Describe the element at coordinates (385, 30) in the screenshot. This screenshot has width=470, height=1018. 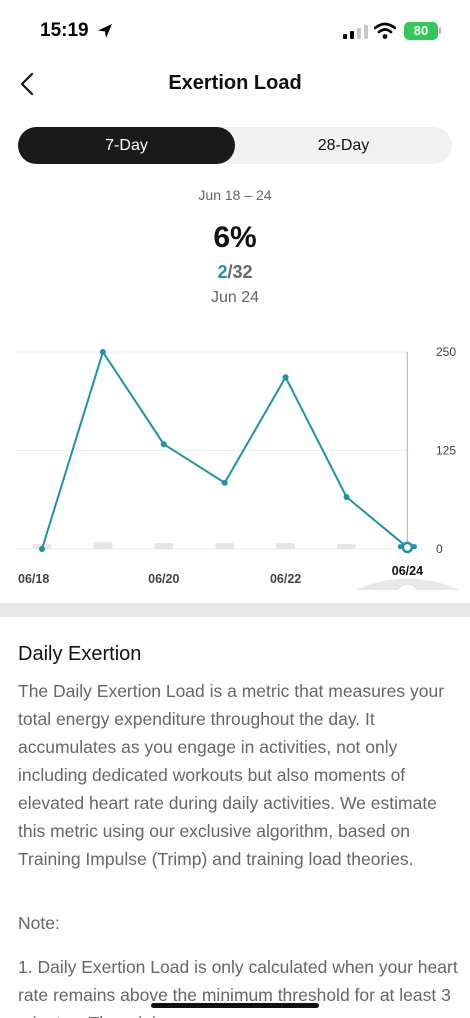
I see `wifi-icon` at that location.